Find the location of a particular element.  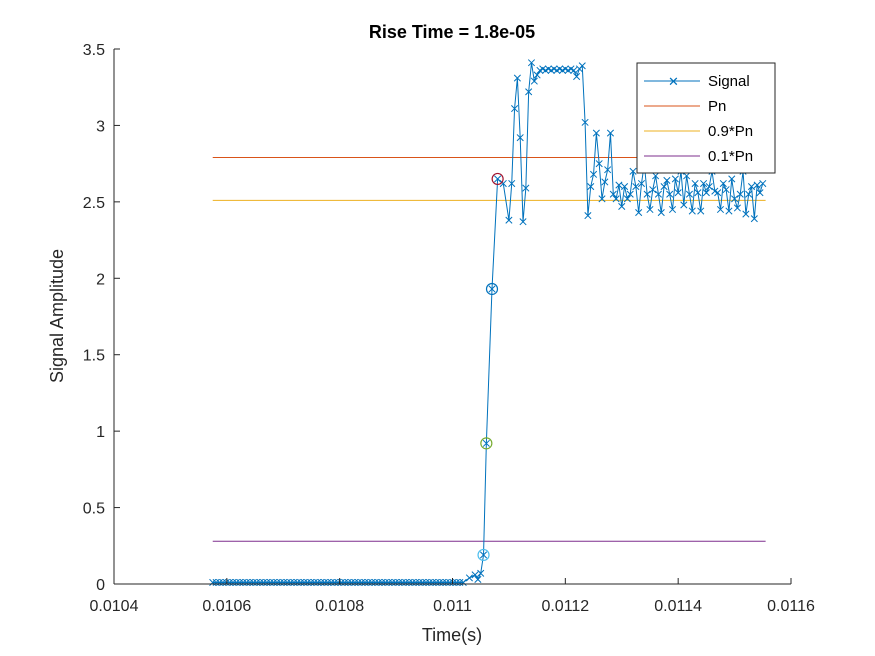

x-tick-label: 0.0112 is located at coordinates (565, 606).